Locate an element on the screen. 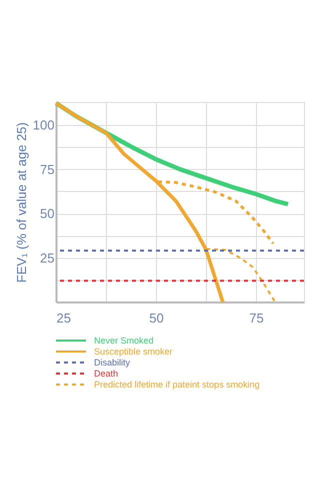 This screenshot has height=480, width=320. y-tick-label: 25 is located at coordinates (47, 258).